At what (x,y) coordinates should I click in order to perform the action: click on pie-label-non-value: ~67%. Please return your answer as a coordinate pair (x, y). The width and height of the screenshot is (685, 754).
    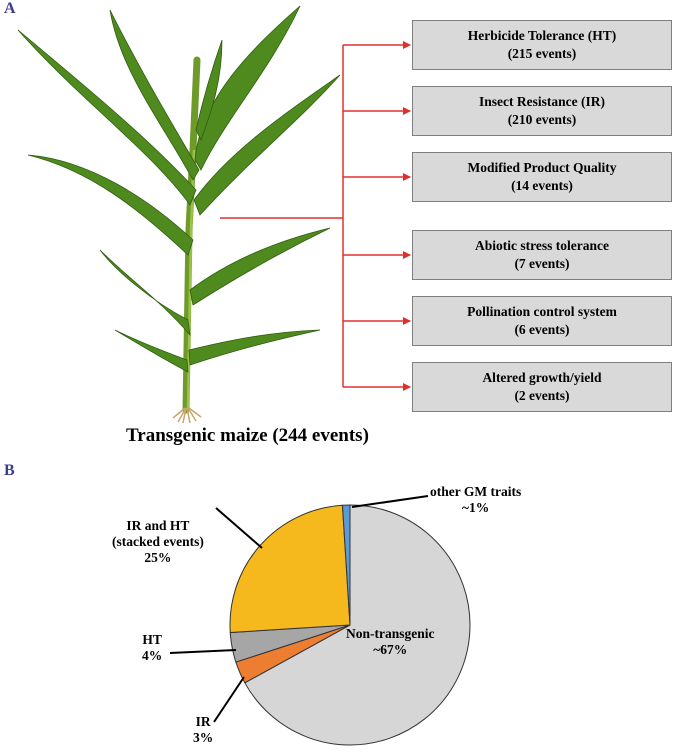
    Looking at the image, I should click on (390, 649).